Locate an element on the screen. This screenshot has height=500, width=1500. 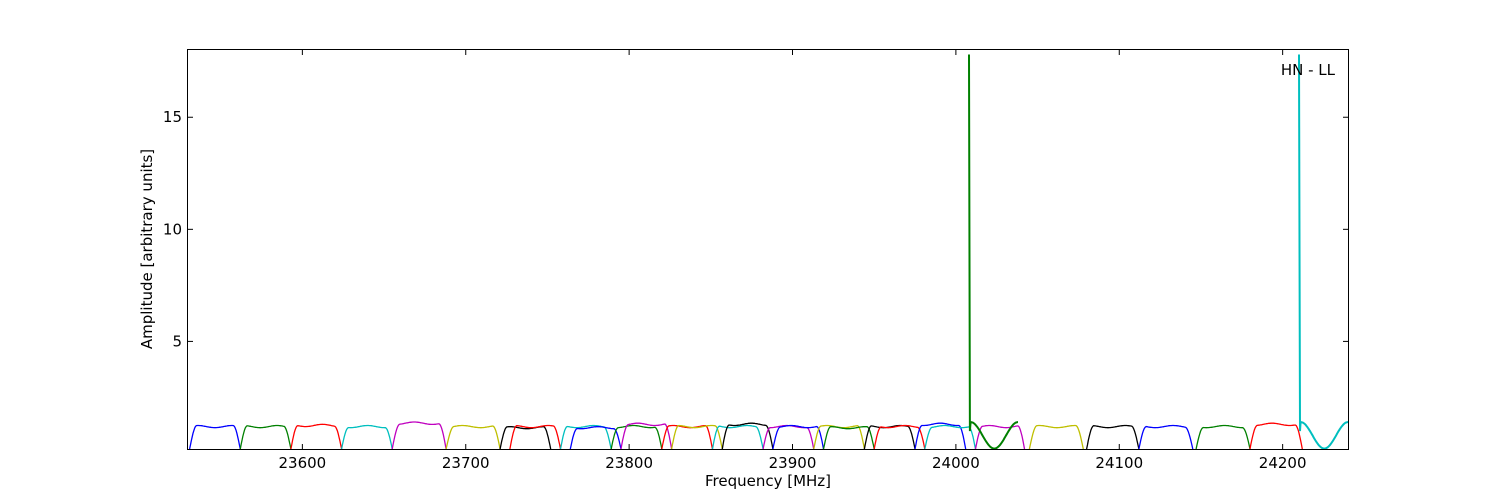
x-tick-label: 23700 is located at coordinates (466, 463).